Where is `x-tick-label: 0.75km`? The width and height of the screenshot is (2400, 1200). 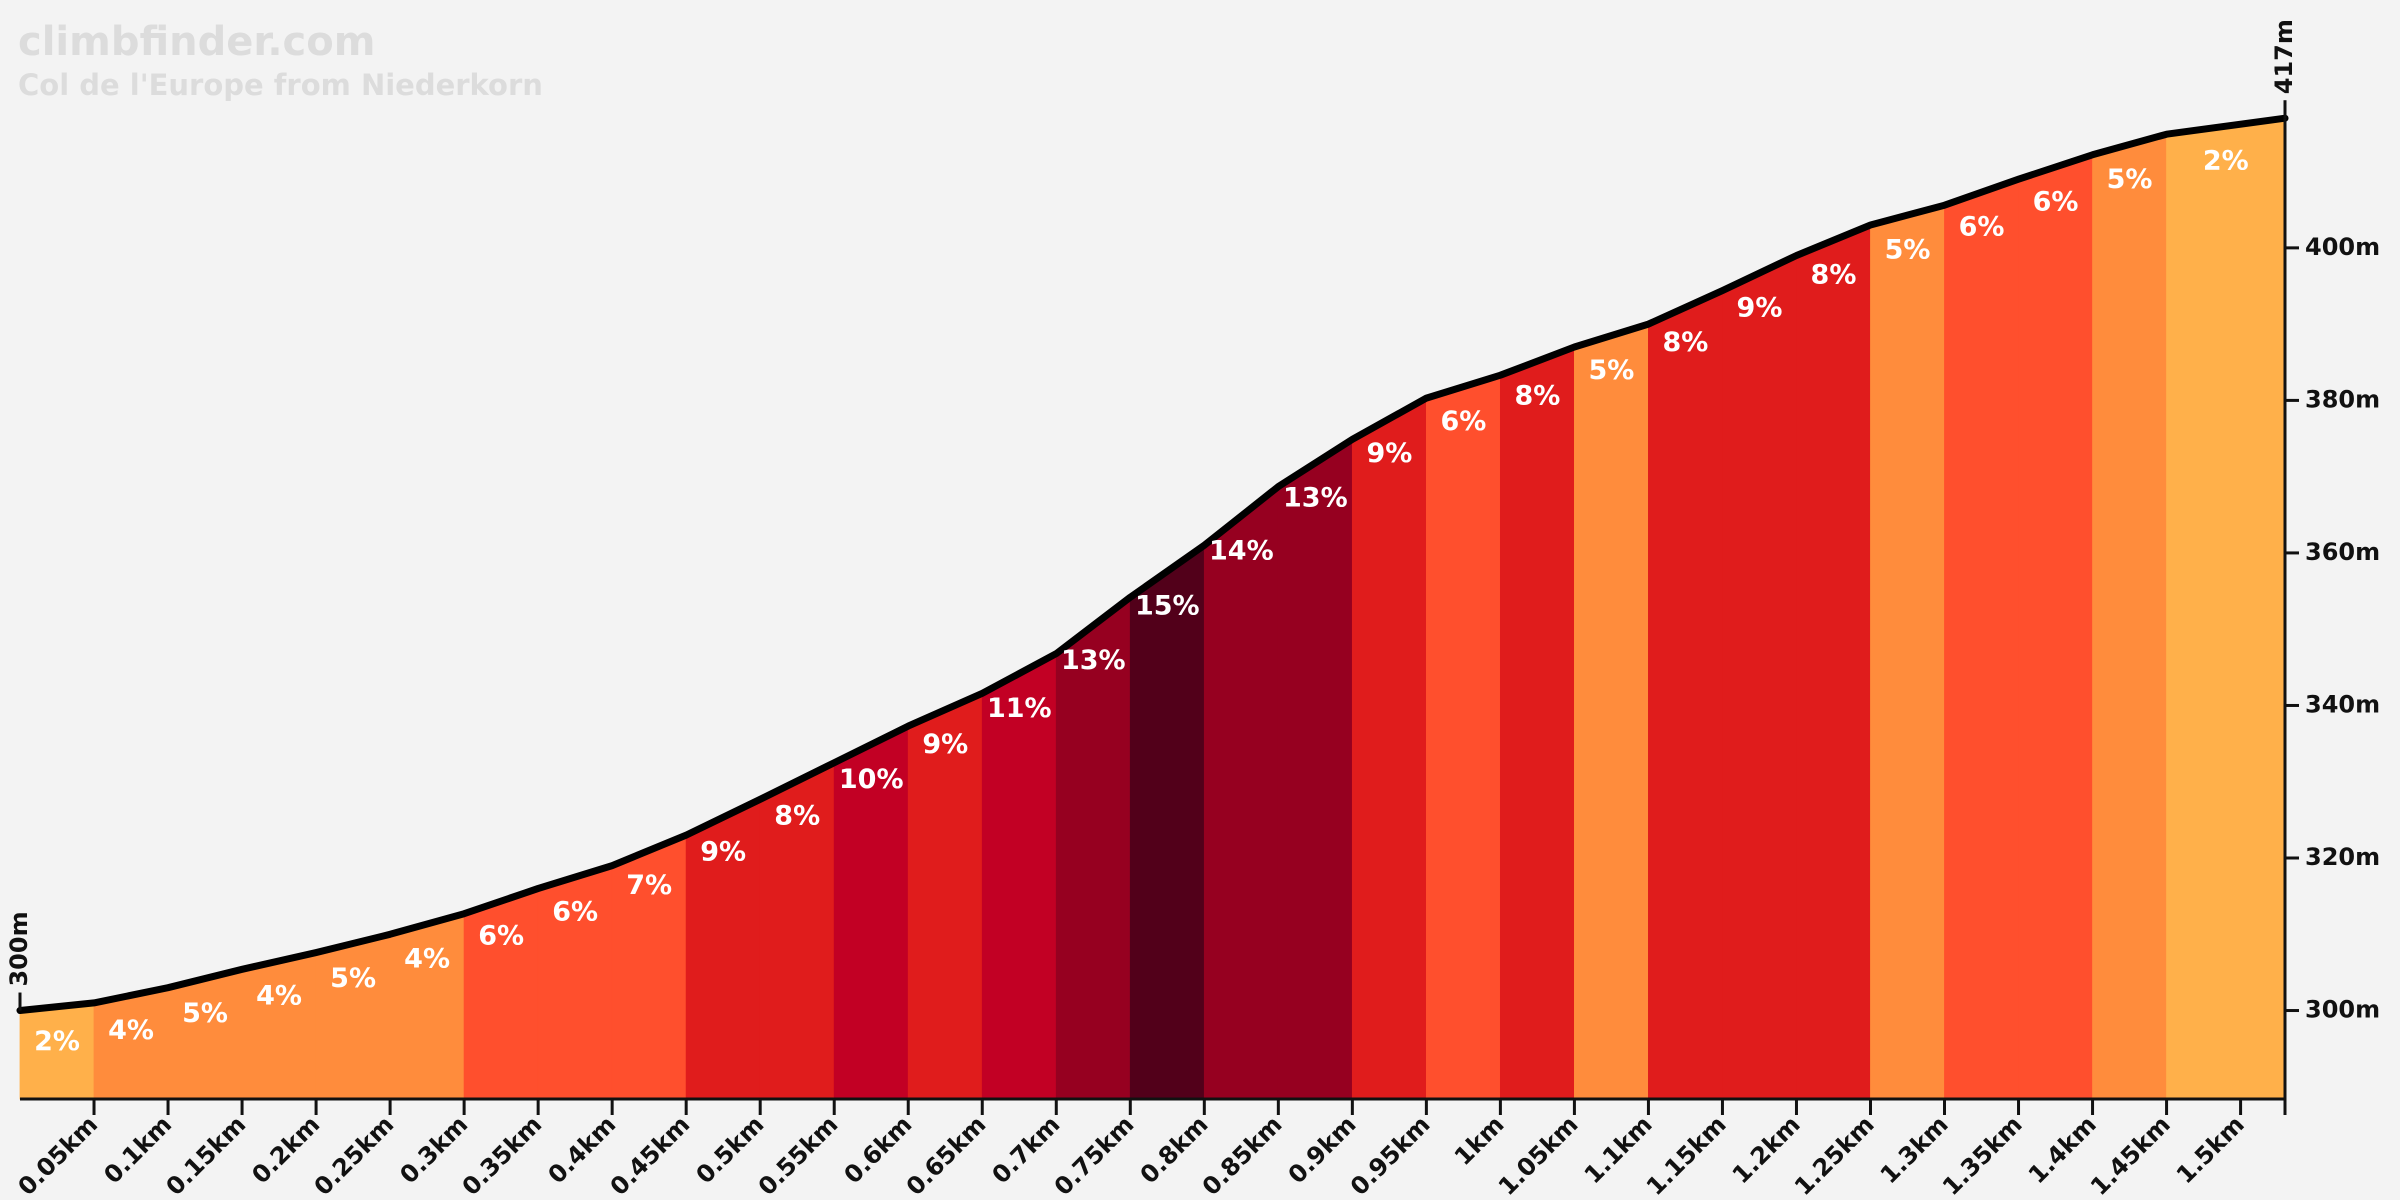 x-tick-label: 0.75km is located at coordinates (1094, 1155).